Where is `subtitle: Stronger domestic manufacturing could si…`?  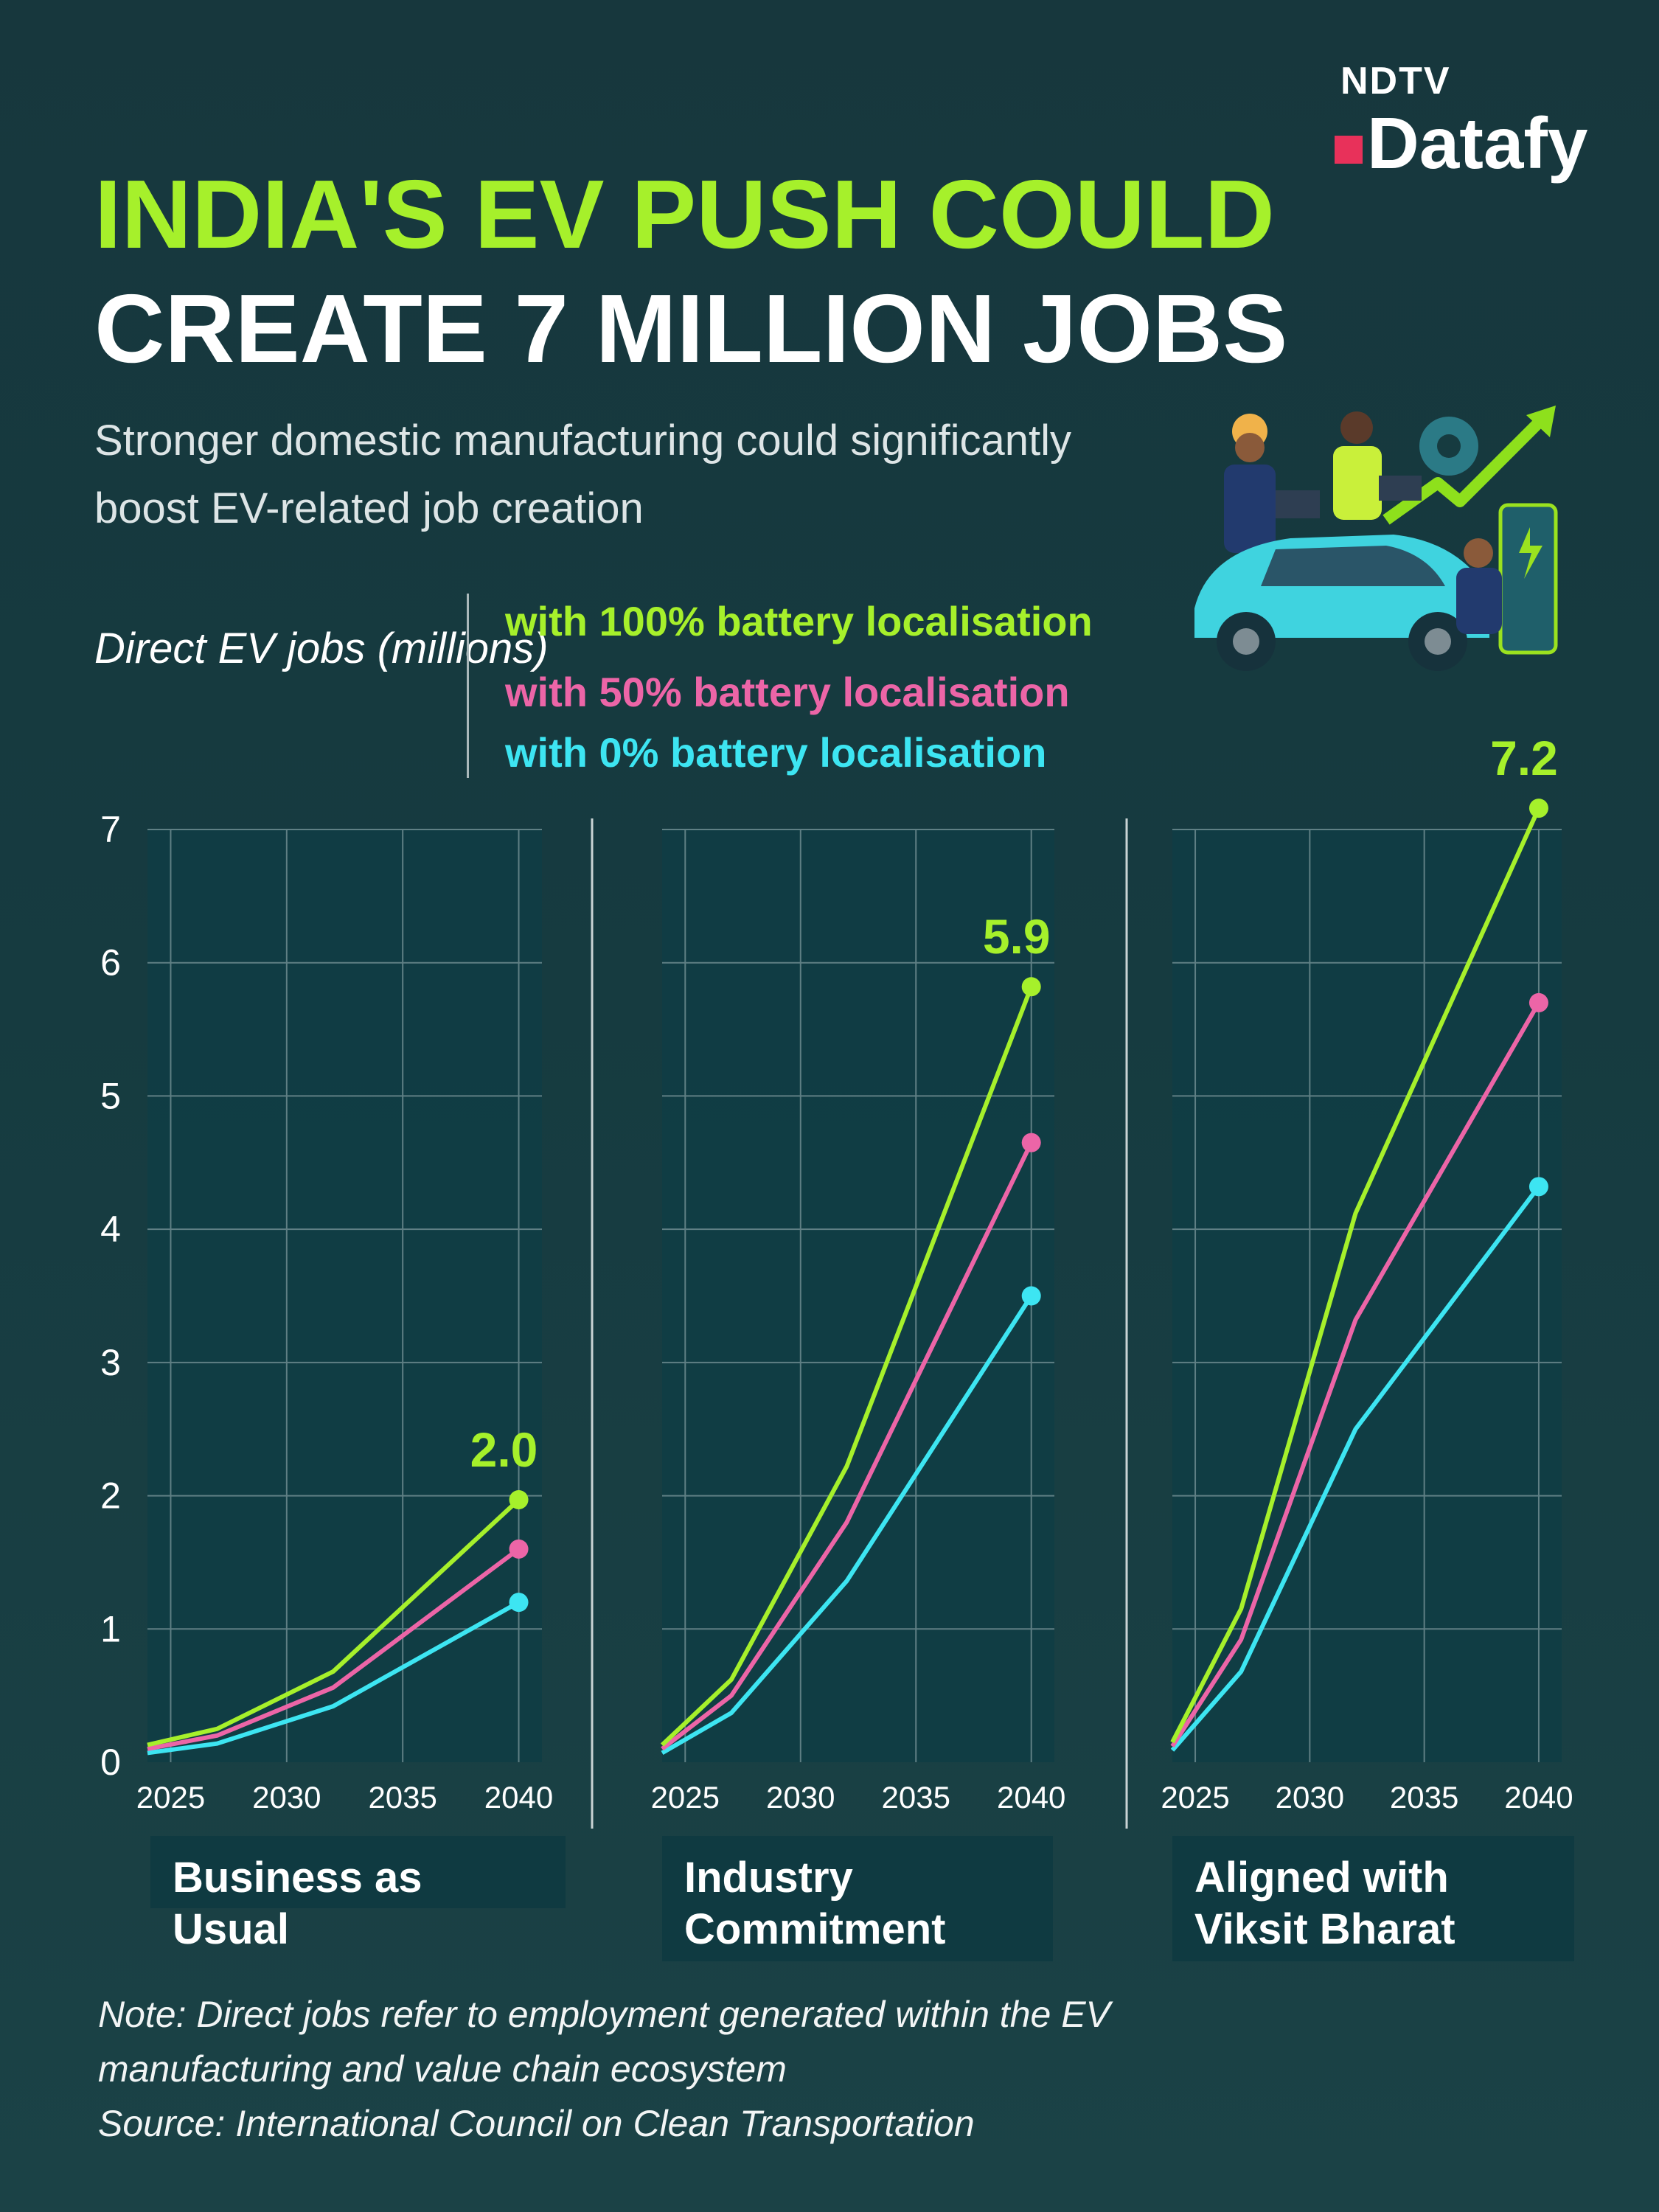 subtitle: Stronger domestic manufacturing could si… is located at coordinates (582, 474).